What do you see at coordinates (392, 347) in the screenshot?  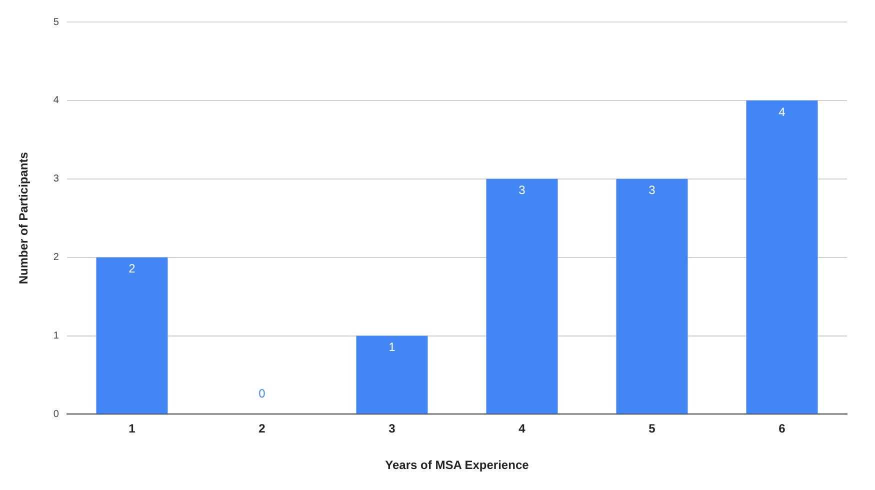 I see `data-label: 1` at bounding box center [392, 347].